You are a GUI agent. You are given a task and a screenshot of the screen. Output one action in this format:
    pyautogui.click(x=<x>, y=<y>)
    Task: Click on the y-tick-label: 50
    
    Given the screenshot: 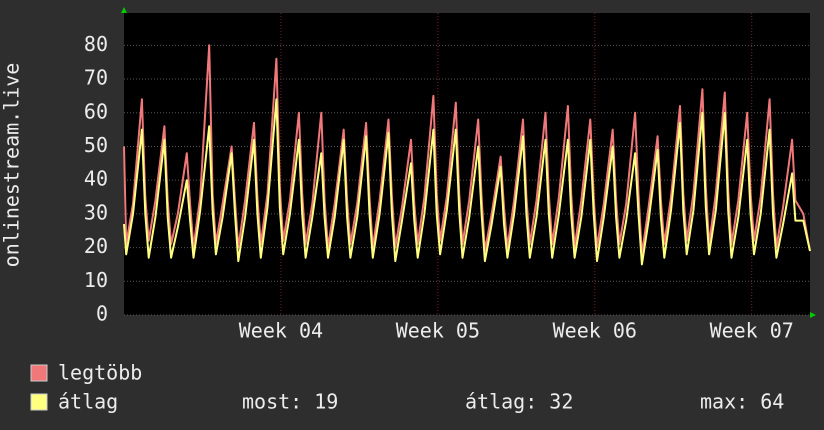 What is the action you would take?
    pyautogui.click(x=96, y=145)
    